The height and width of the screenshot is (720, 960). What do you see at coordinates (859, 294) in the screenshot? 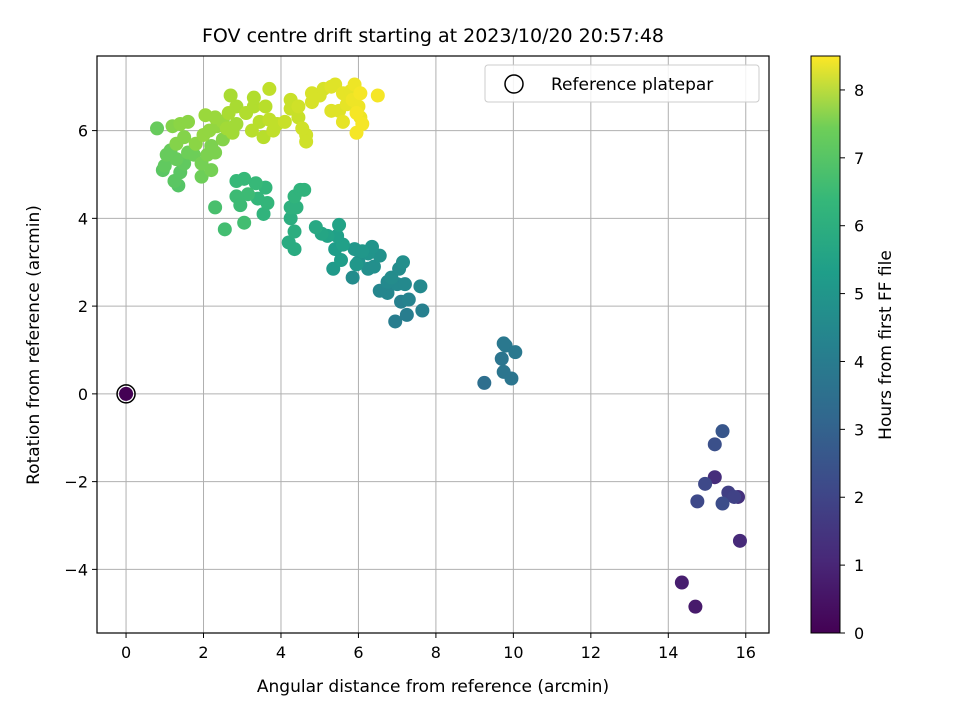
I see `colorbar-tick-label: 5` at bounding box center [859, 294].